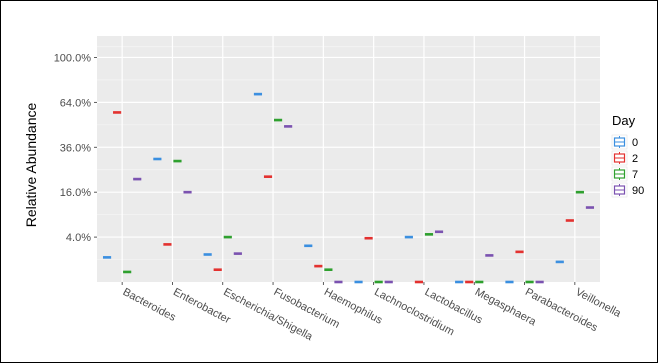  What do you see at coordinates (635, 175) in the screenshot?
I see `legend-label: 7` at bounding box center [635, 175].